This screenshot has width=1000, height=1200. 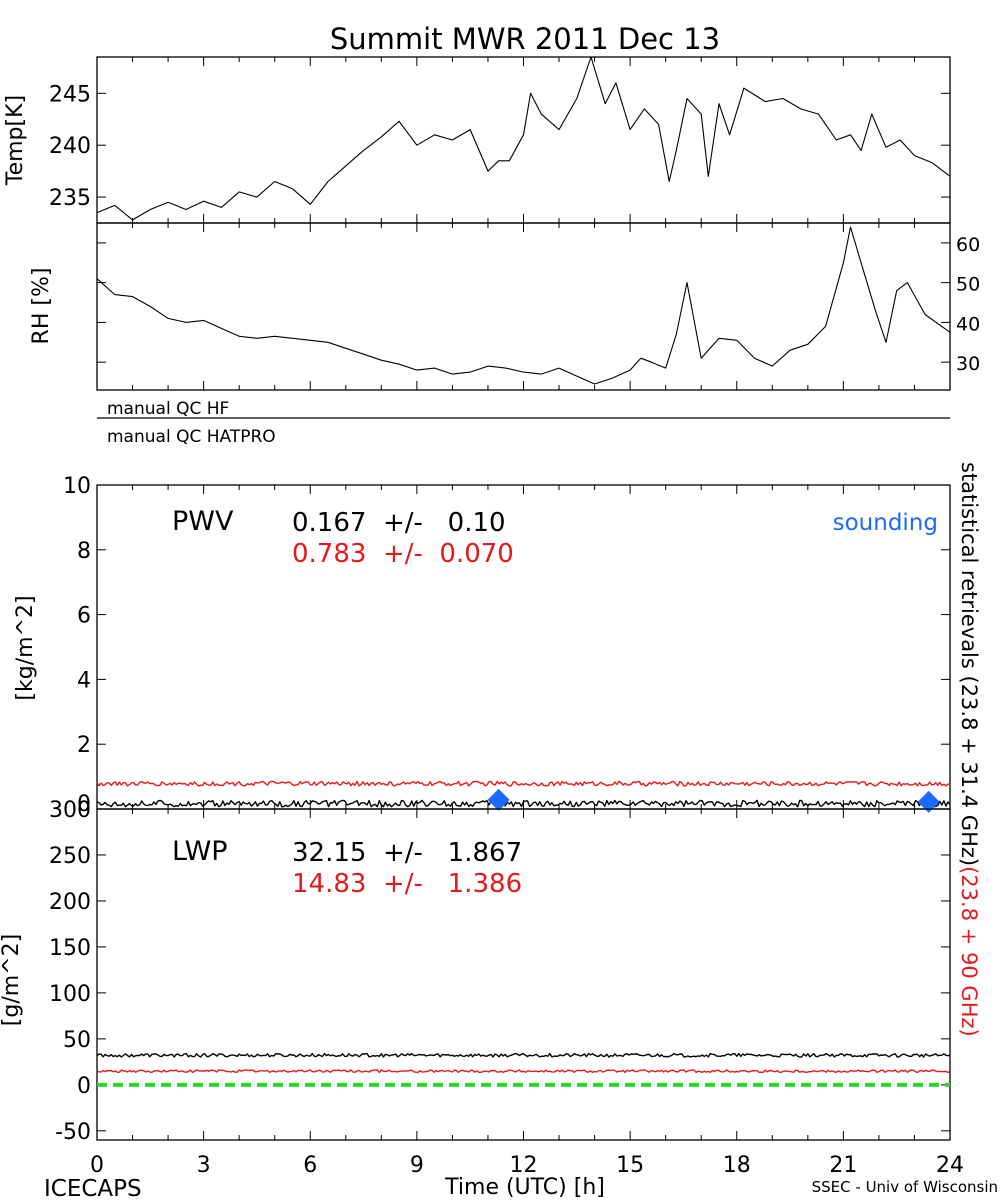 What do you see at coordinates (968, 324) in the screenshot?
I see `rh-y-tick-label: 40` at bounding box center [968, 324].